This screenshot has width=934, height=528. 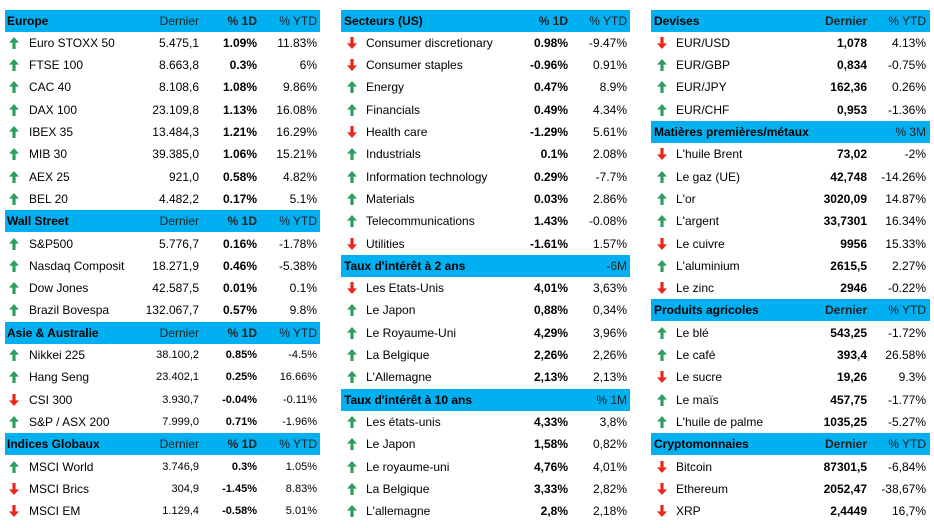 I want to click on table-row: Le café 393,4 26.58%, so click(x=790, y=355).